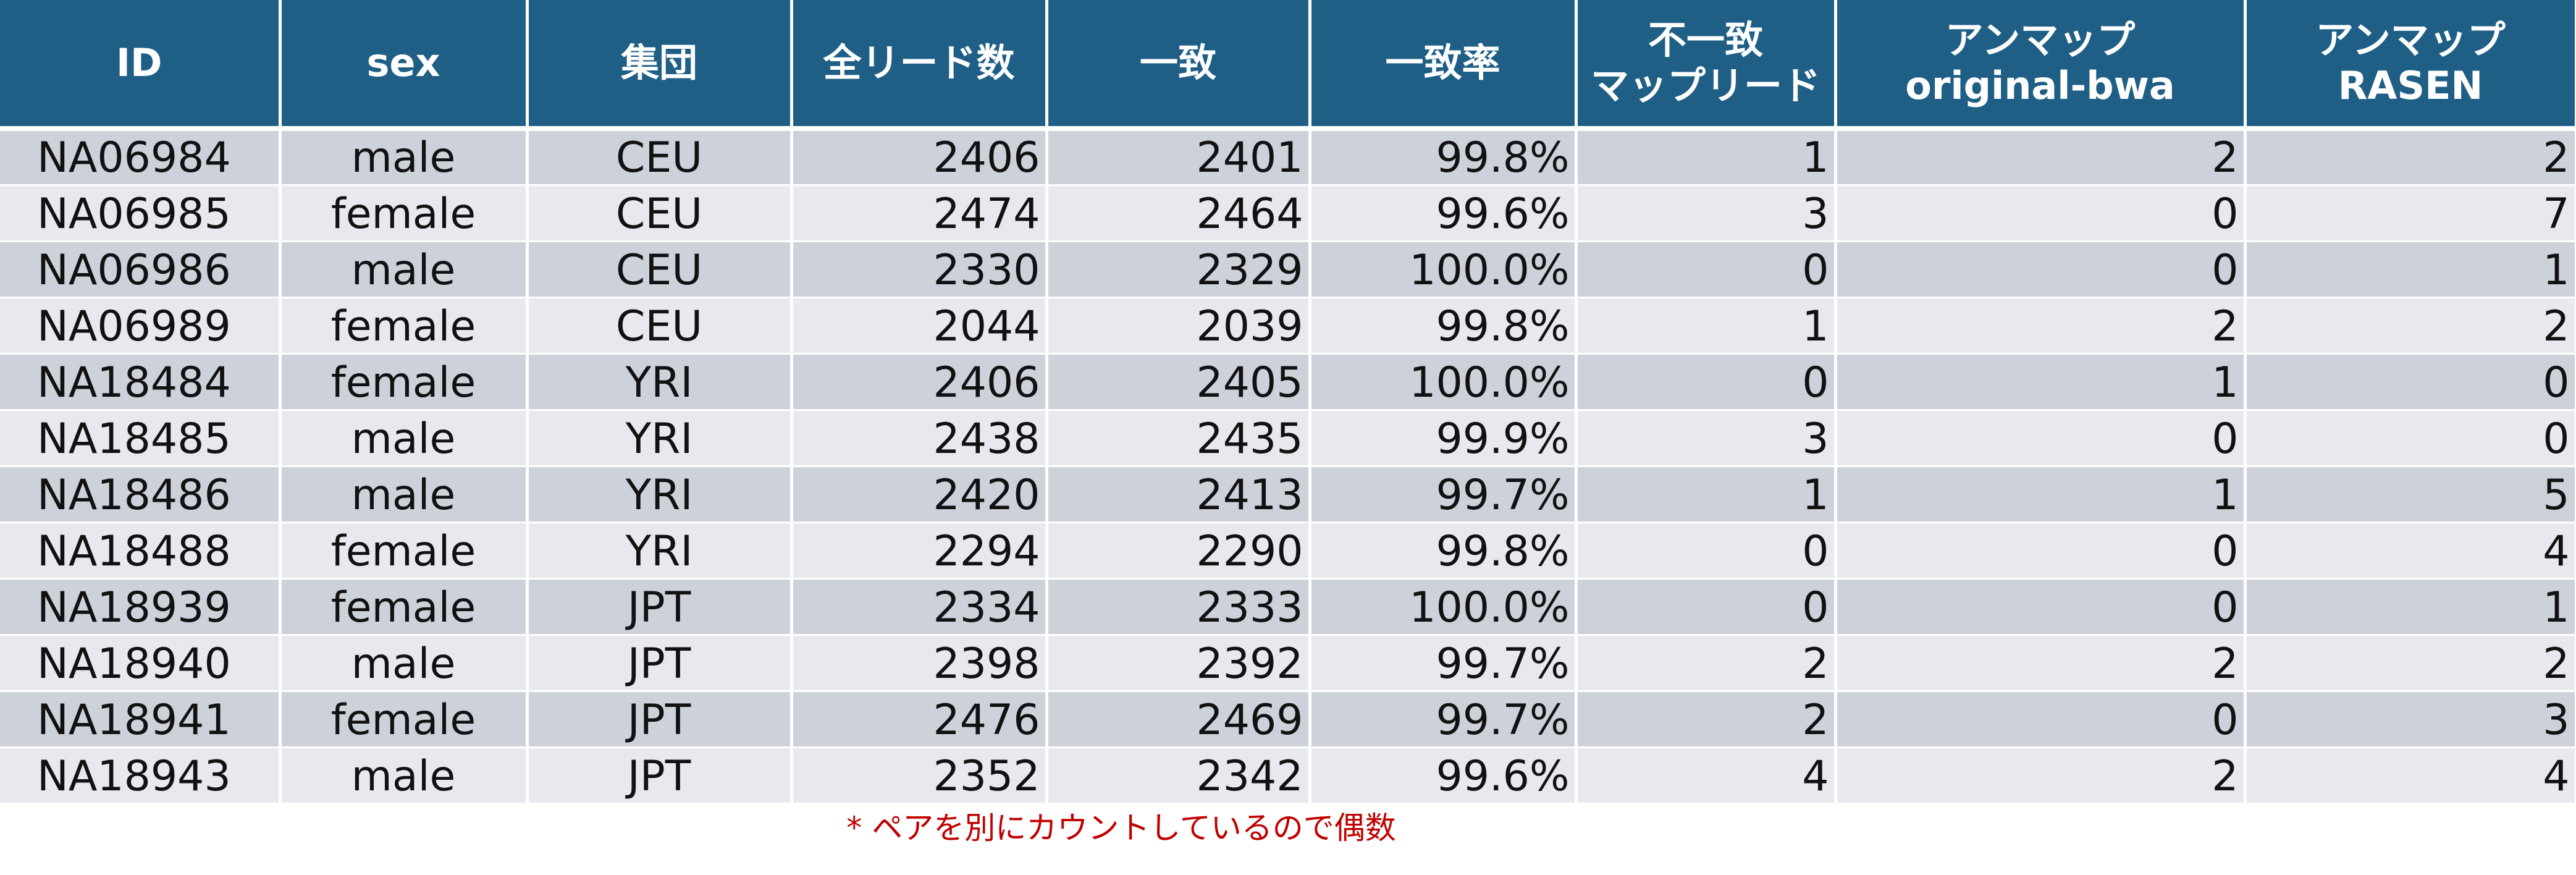 This screenshot has height=875, width=2576. What do you see at coordinates (141, 438) in the screenshot?
I see `cell-id: NA18485` at bounding box center [141, 438].